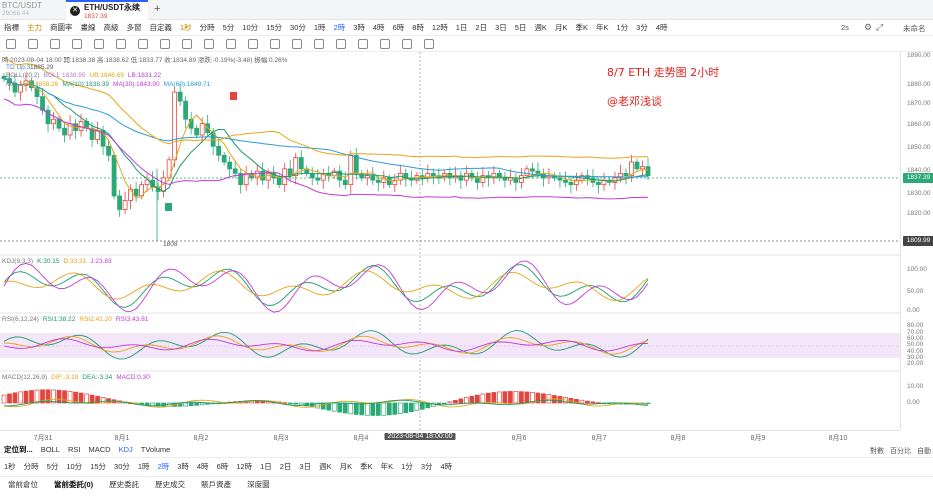 The image size is (933, 500). What do you see at coordinates (540, 27) in the screenshot?
I see `toolbar-item-24: 週K` at bounding box center [540, 27].